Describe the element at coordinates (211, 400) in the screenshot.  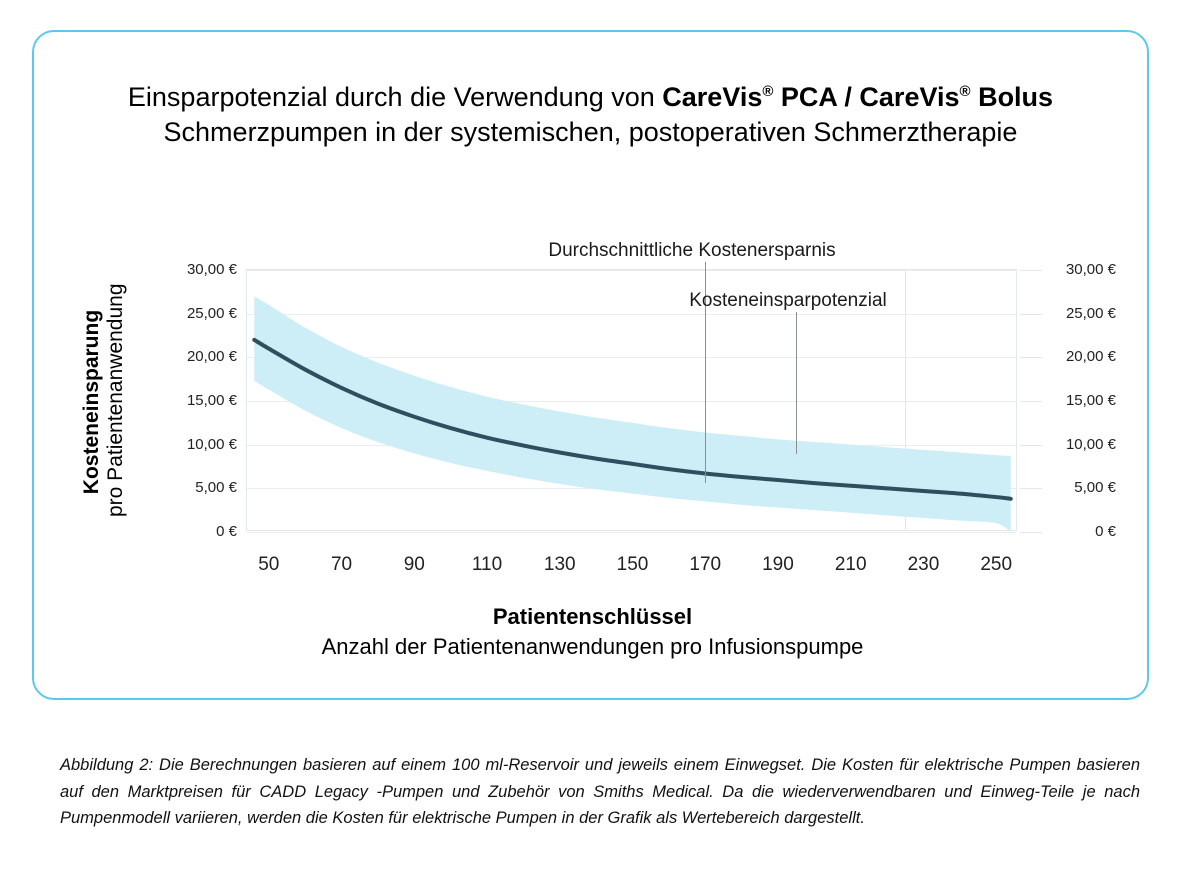
I see `y-axis-tick-label-left: 15,00 €` at that location.